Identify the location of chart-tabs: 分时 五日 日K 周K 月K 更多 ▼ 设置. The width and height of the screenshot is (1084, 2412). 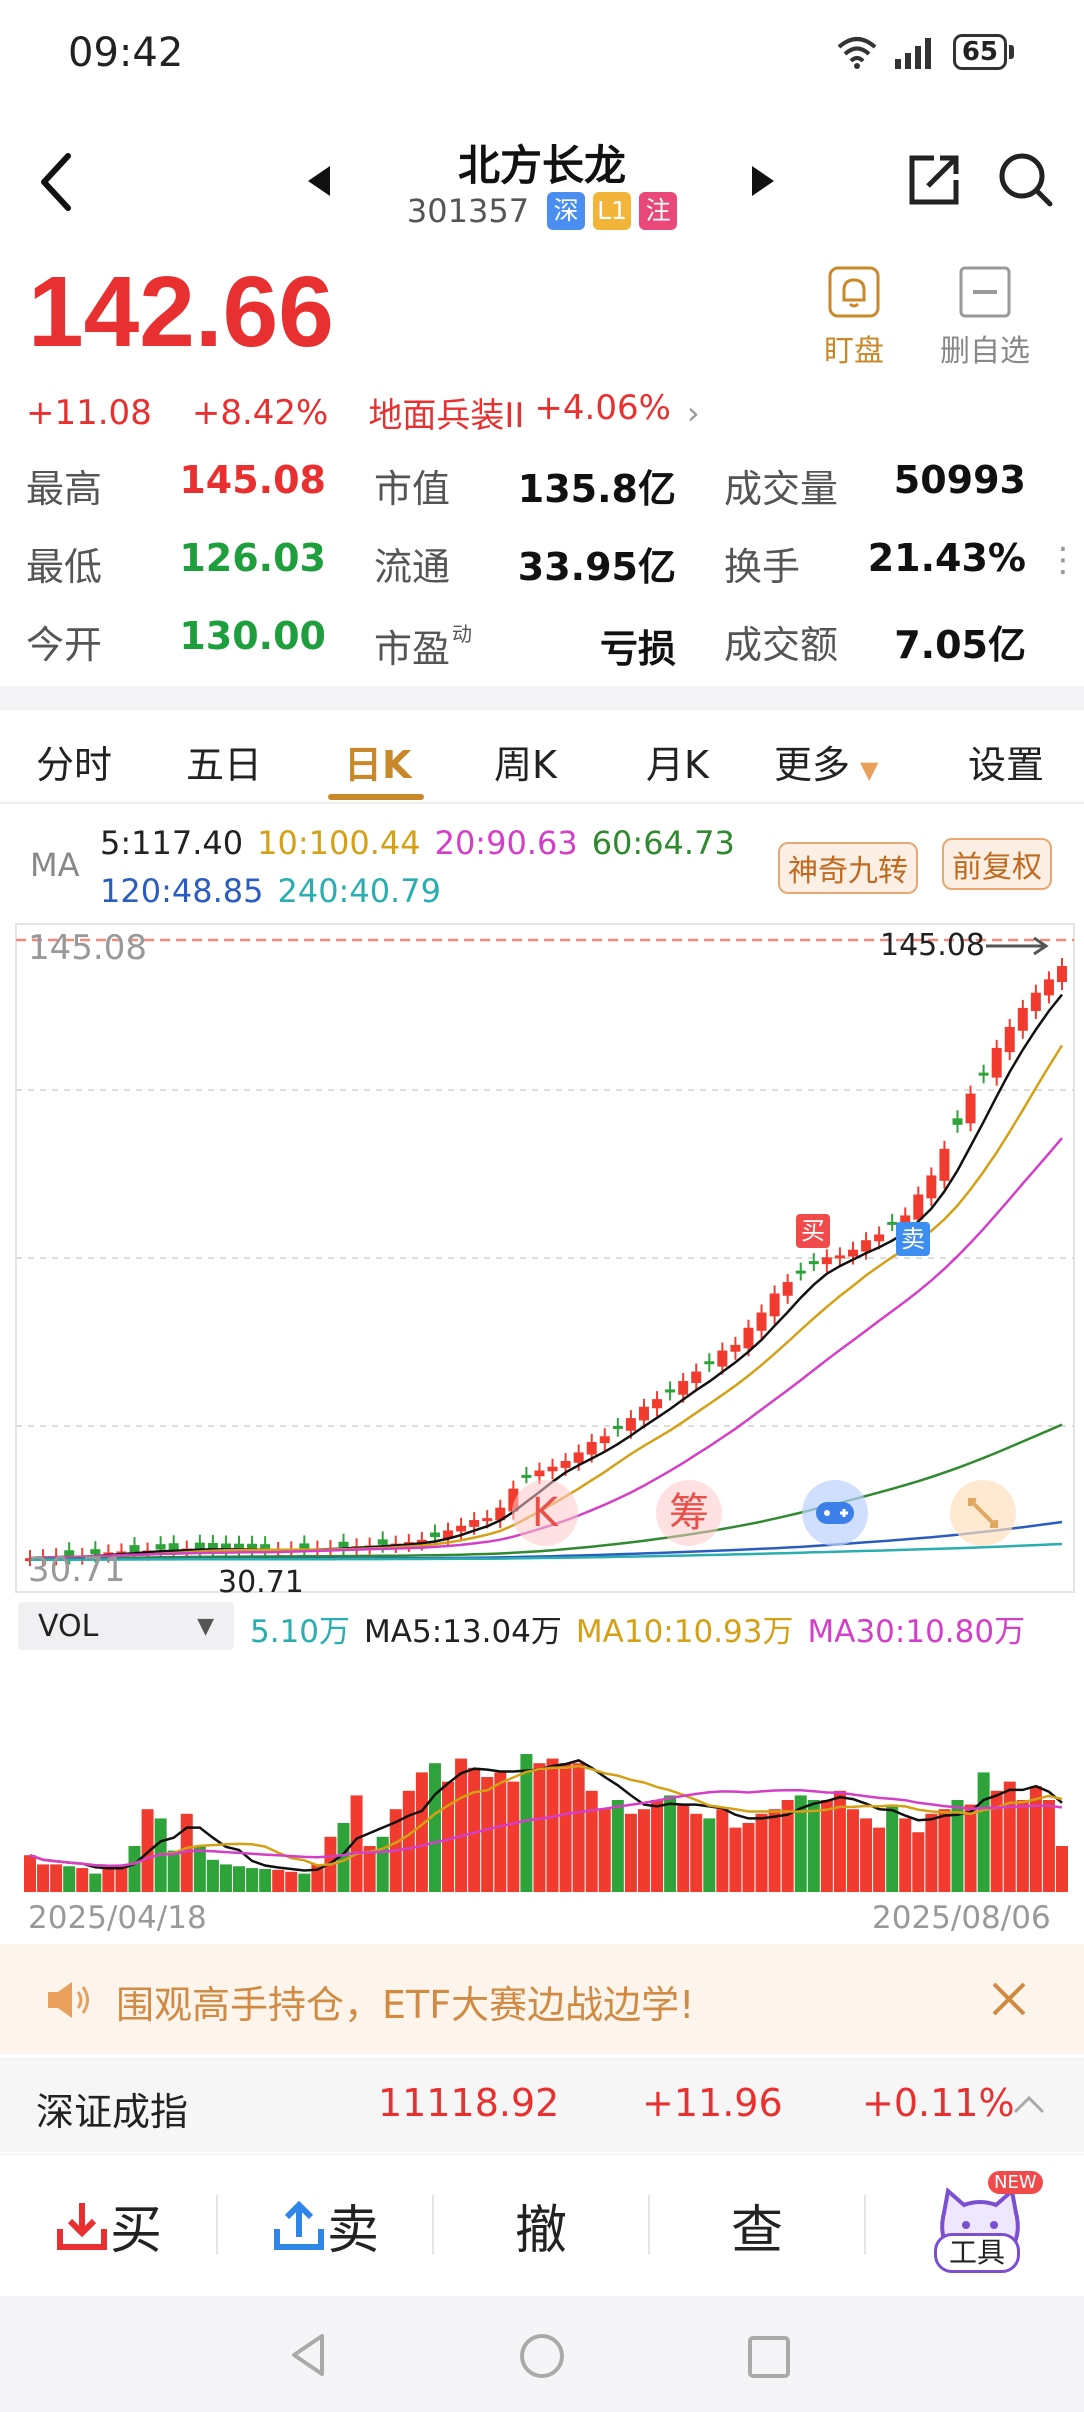
(542, 758).